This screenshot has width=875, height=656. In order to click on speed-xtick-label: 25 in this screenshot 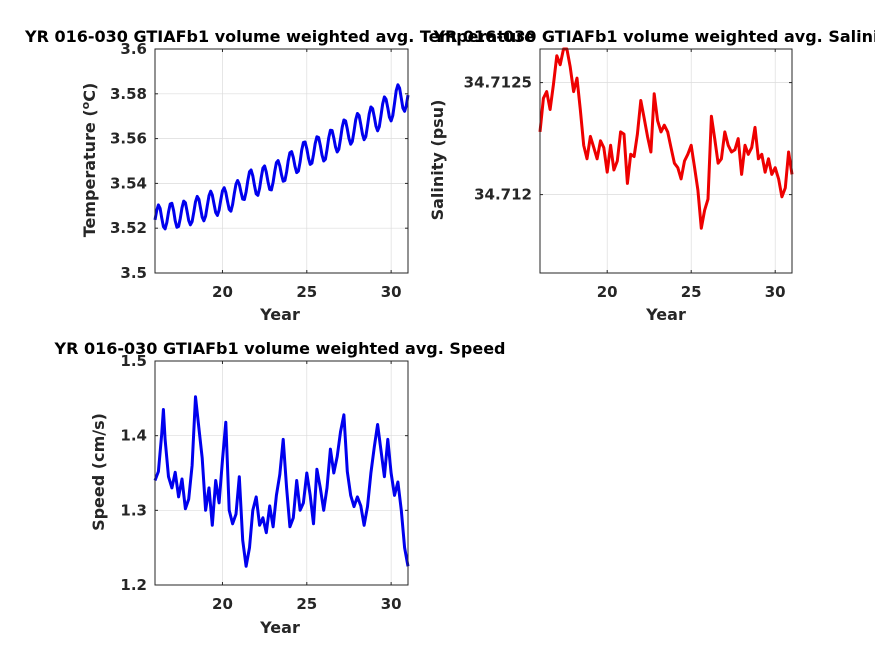, I will do `click(306, 604)`.